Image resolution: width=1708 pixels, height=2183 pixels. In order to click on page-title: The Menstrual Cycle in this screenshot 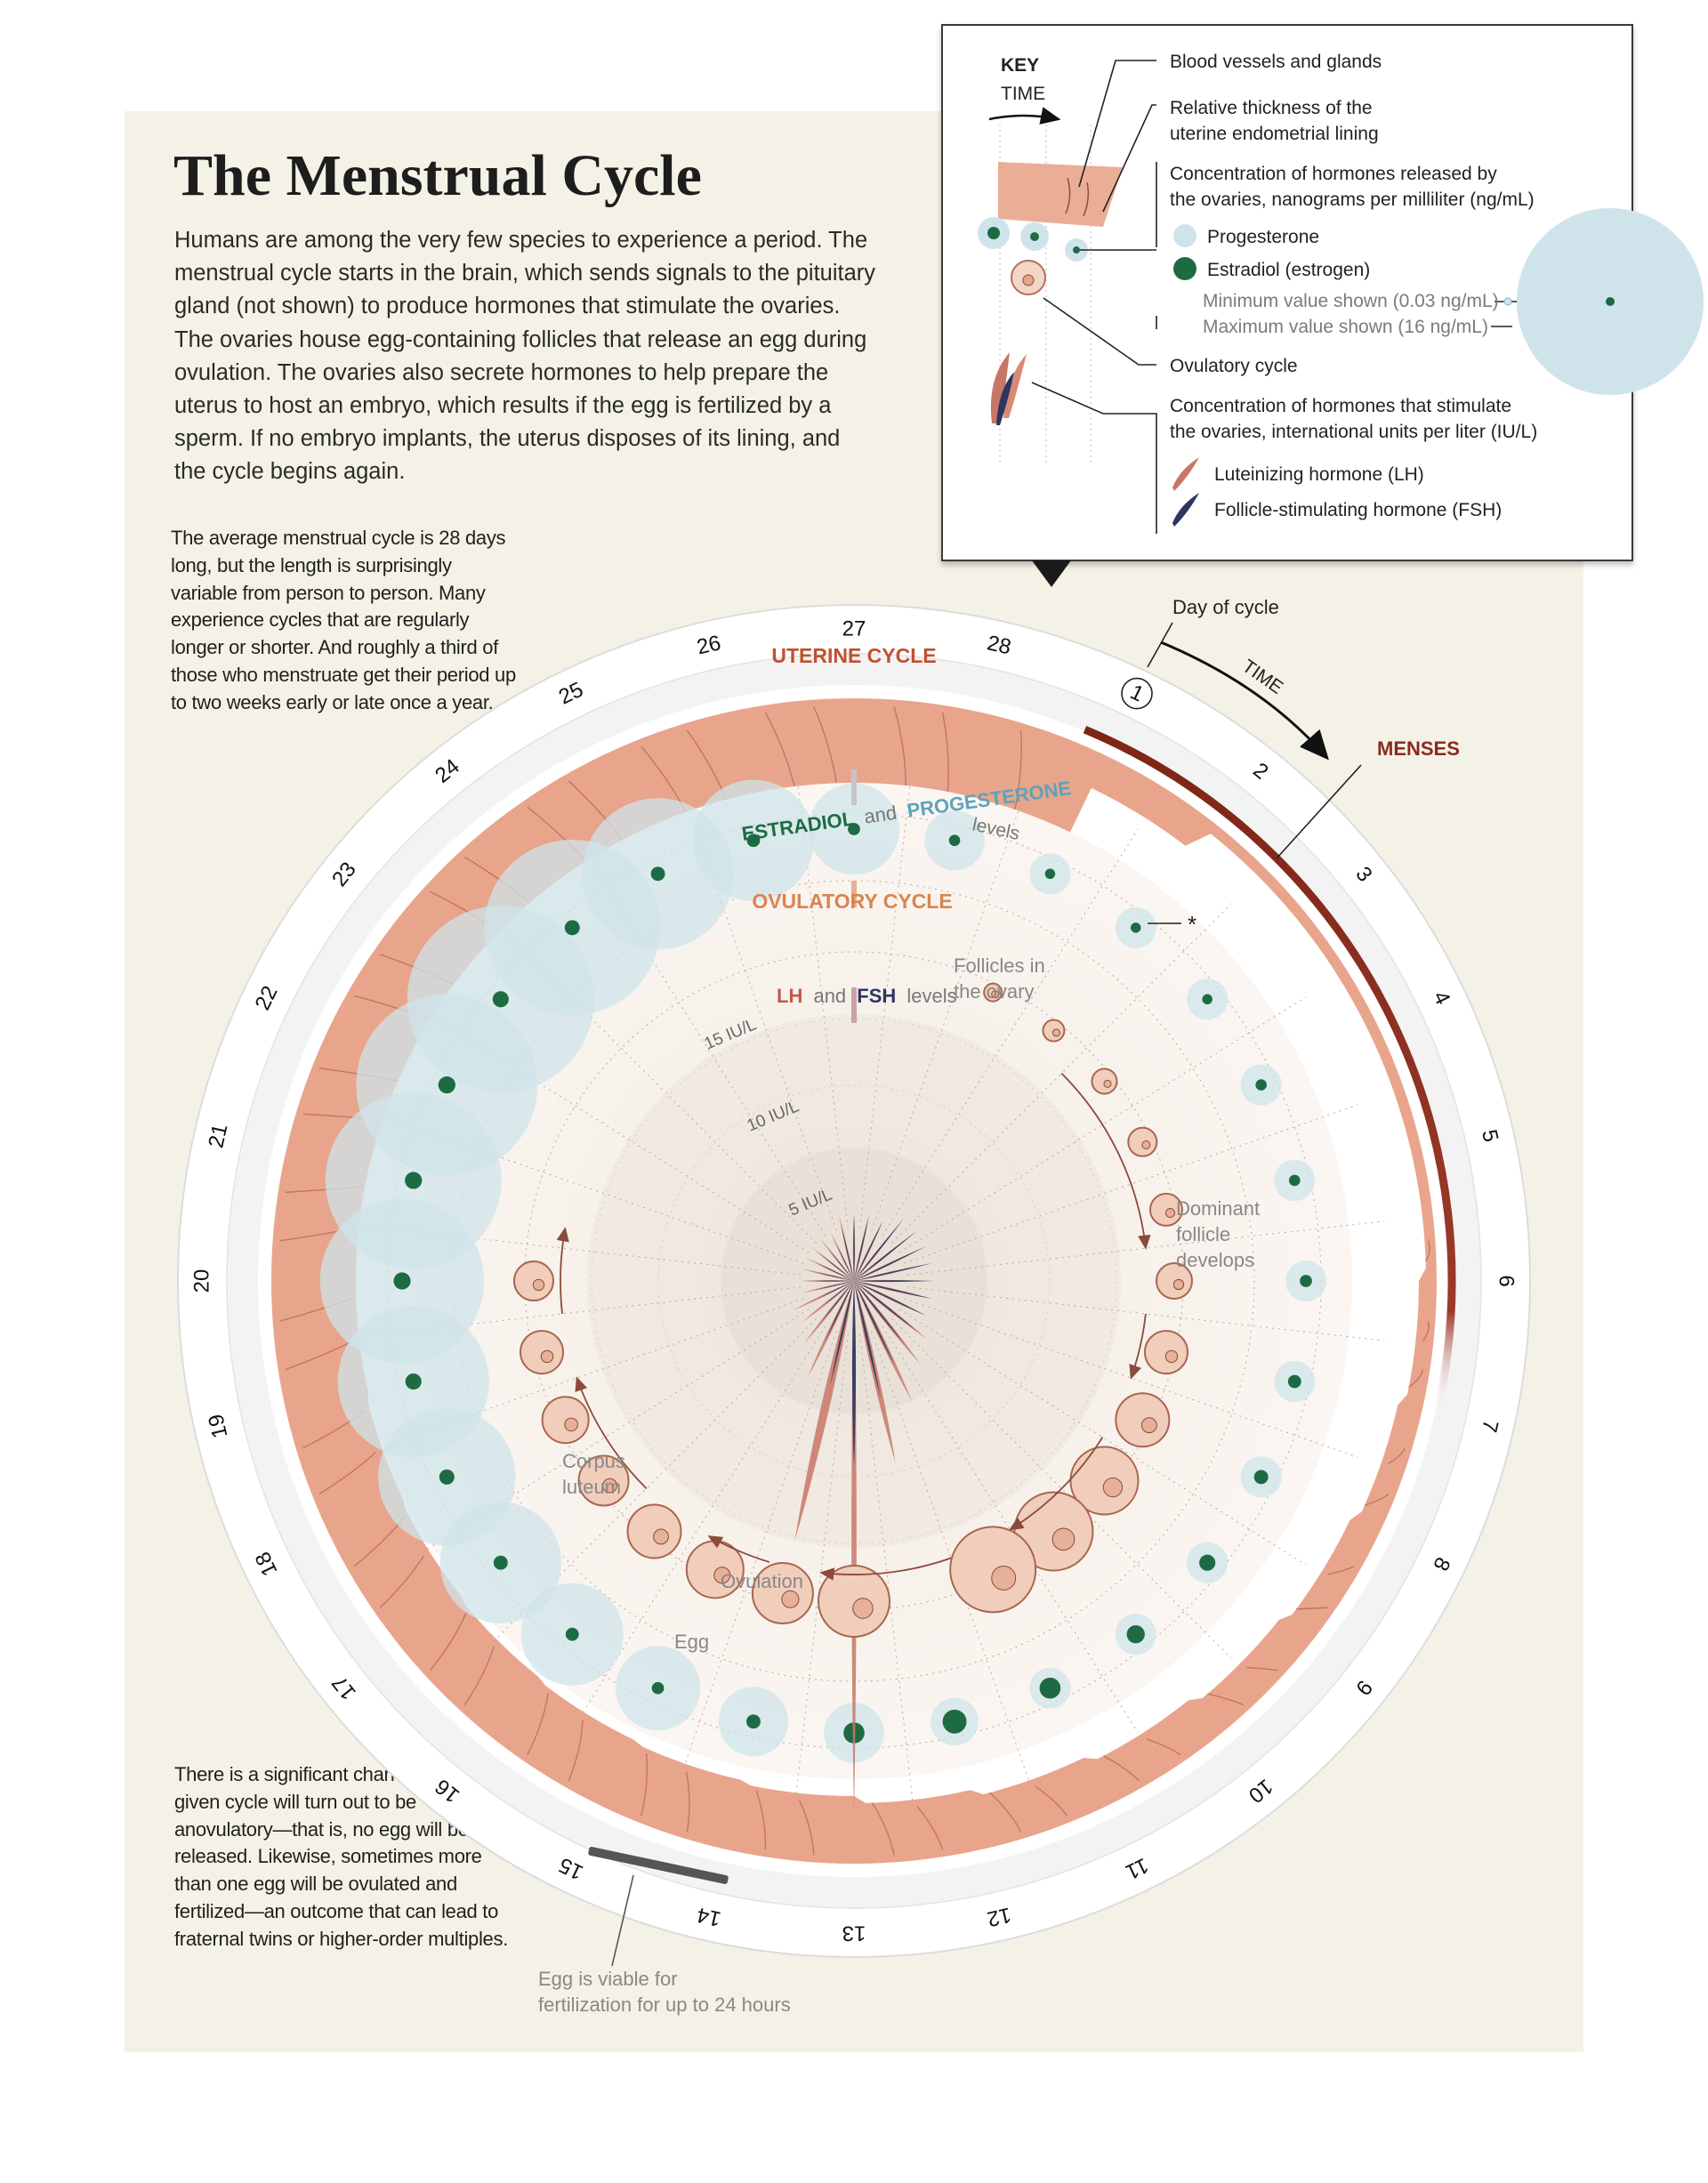, I will do `click(437, 175)`.